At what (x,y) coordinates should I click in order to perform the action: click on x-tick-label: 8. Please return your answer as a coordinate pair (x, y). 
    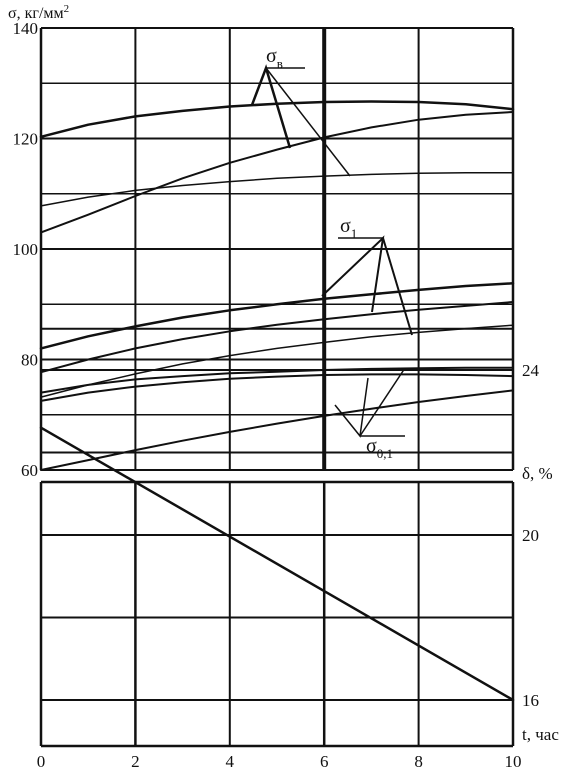
    Looking at the image, I should click on (418, 761).